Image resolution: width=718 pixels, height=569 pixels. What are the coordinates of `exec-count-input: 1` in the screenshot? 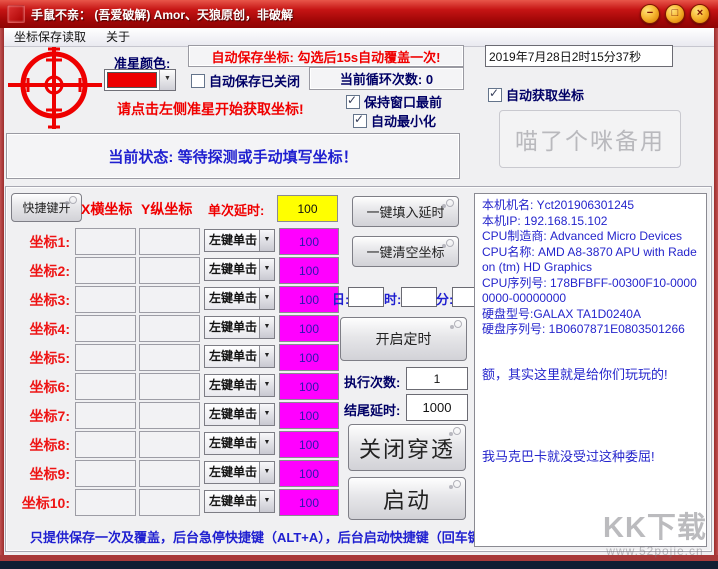 It's located at (437, 378).